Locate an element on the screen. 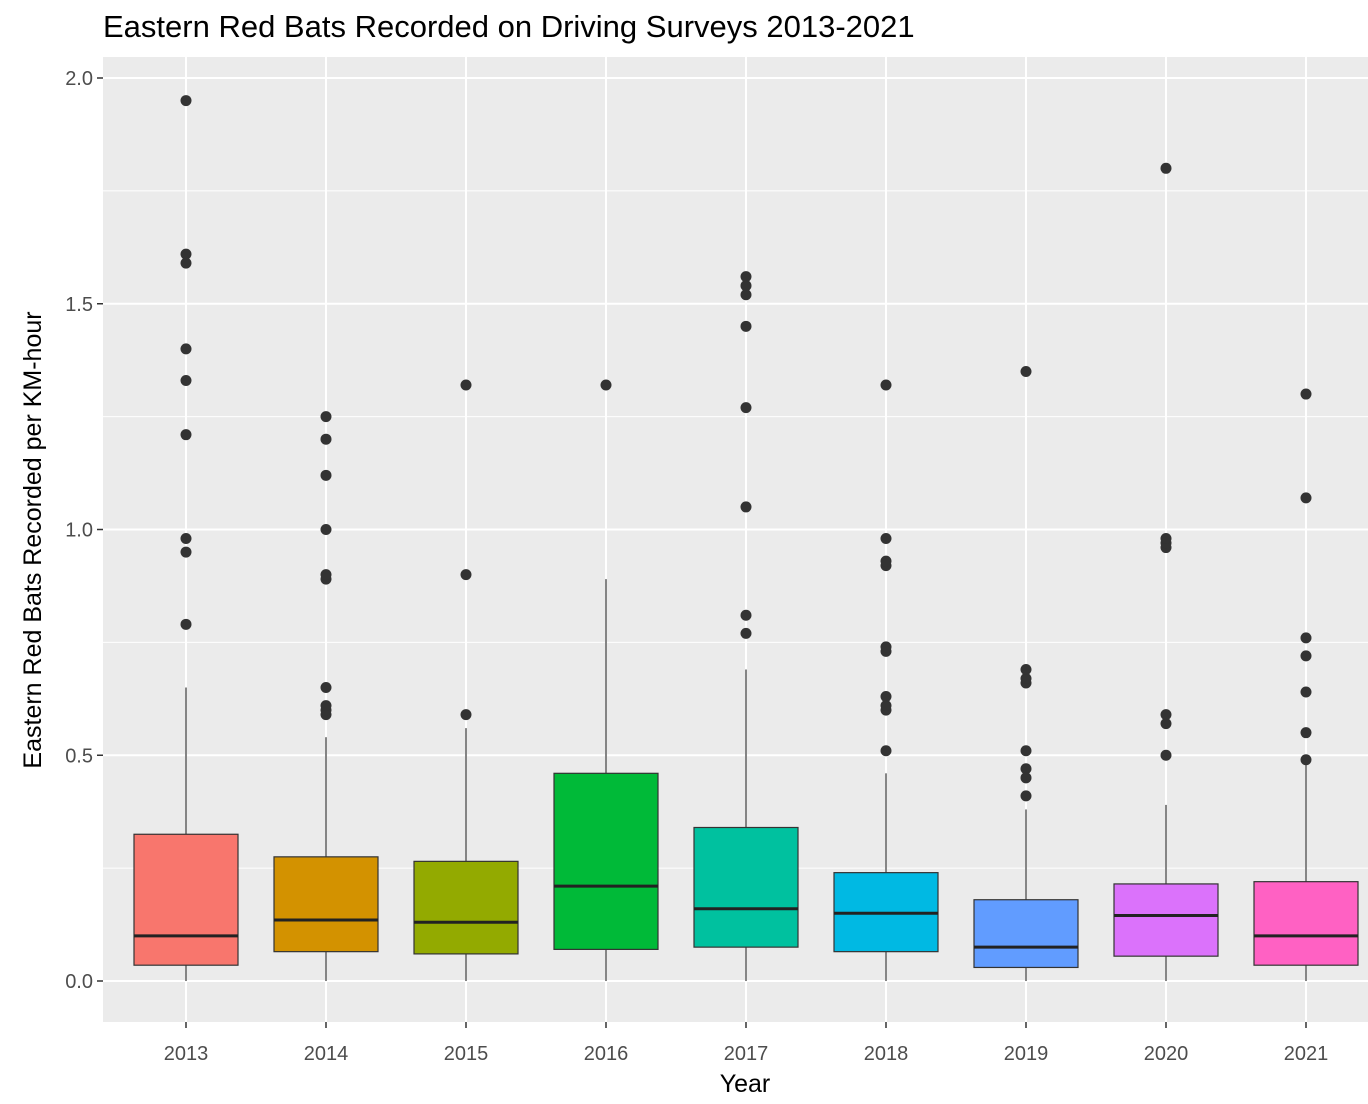 This screenshot has width=1368, height=1104. y-axis: 0.0 0.5 1.0 1.5 2.0 is located at coordinates (84, 530).